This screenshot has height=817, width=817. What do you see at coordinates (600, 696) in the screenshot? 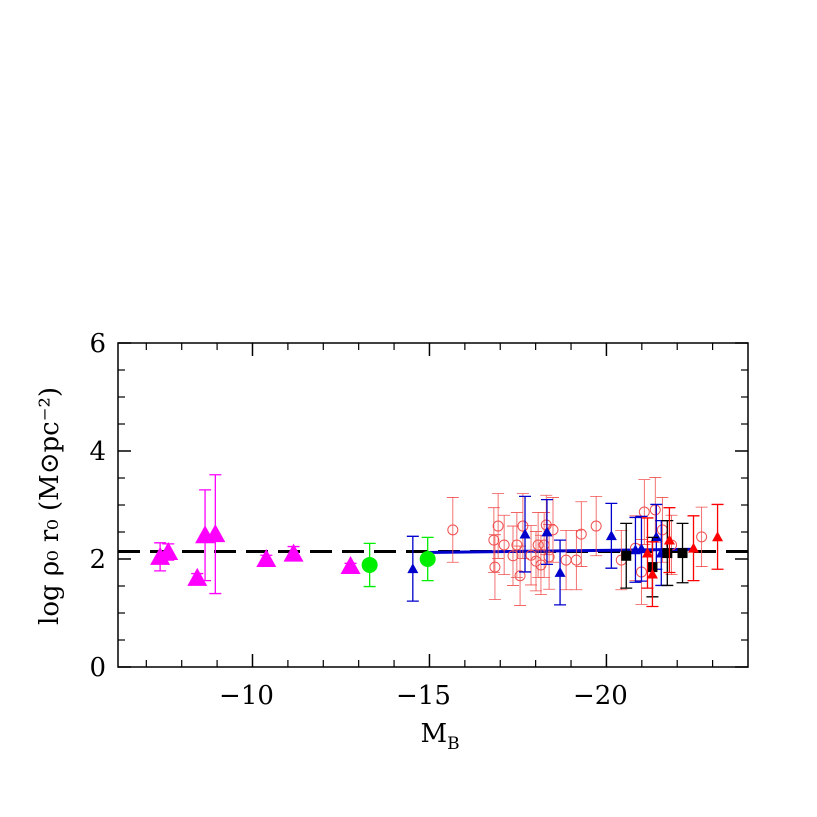
I see `x-tick-label: −20` at bounding box center [600, 696].